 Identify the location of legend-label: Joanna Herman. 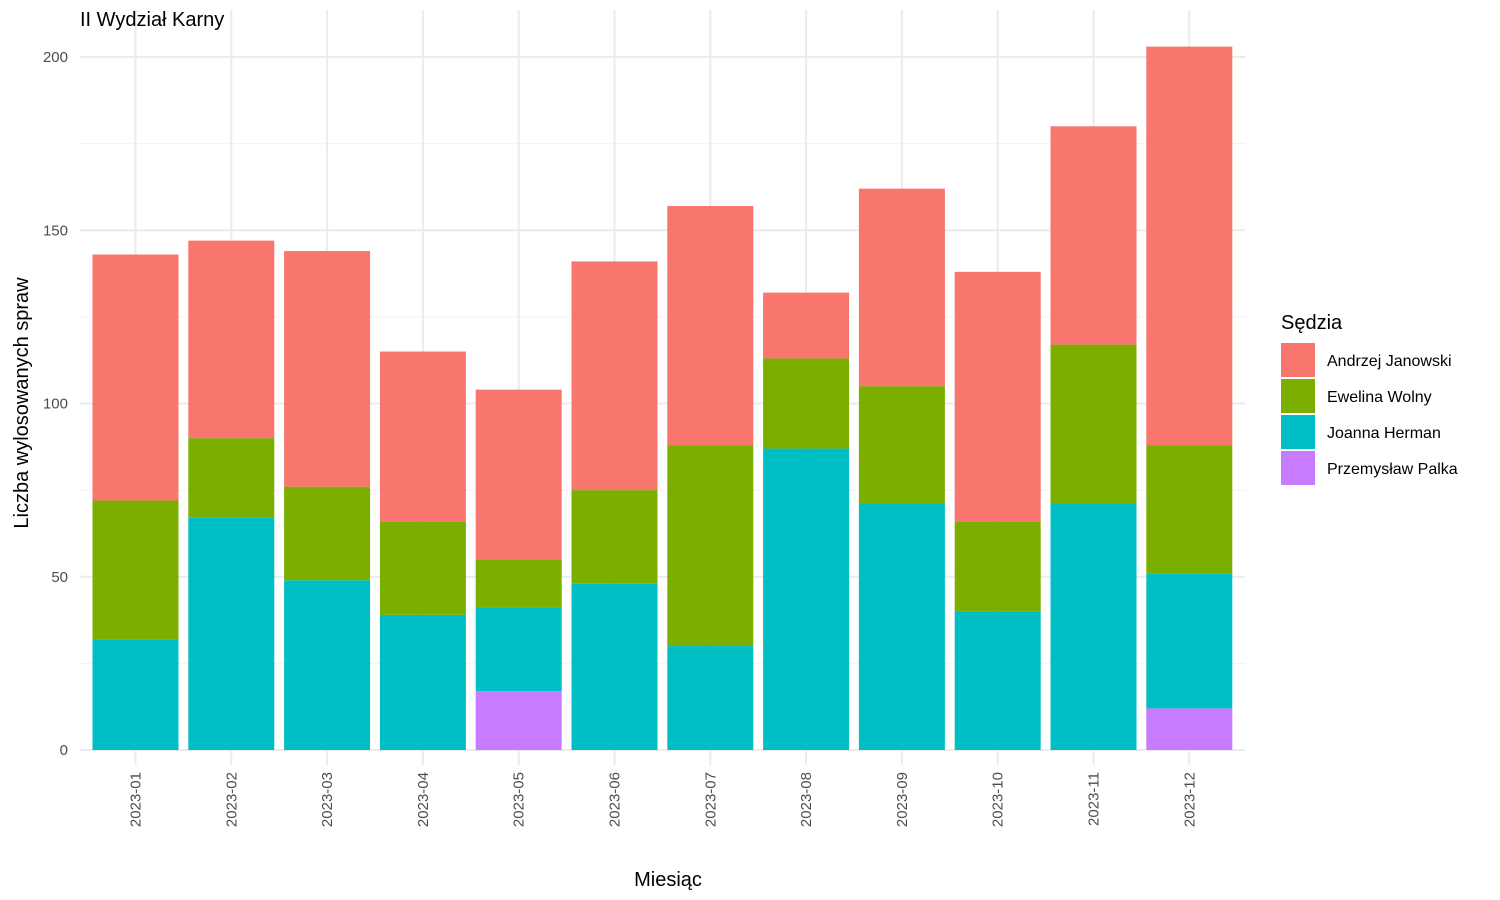
(1384, 433).